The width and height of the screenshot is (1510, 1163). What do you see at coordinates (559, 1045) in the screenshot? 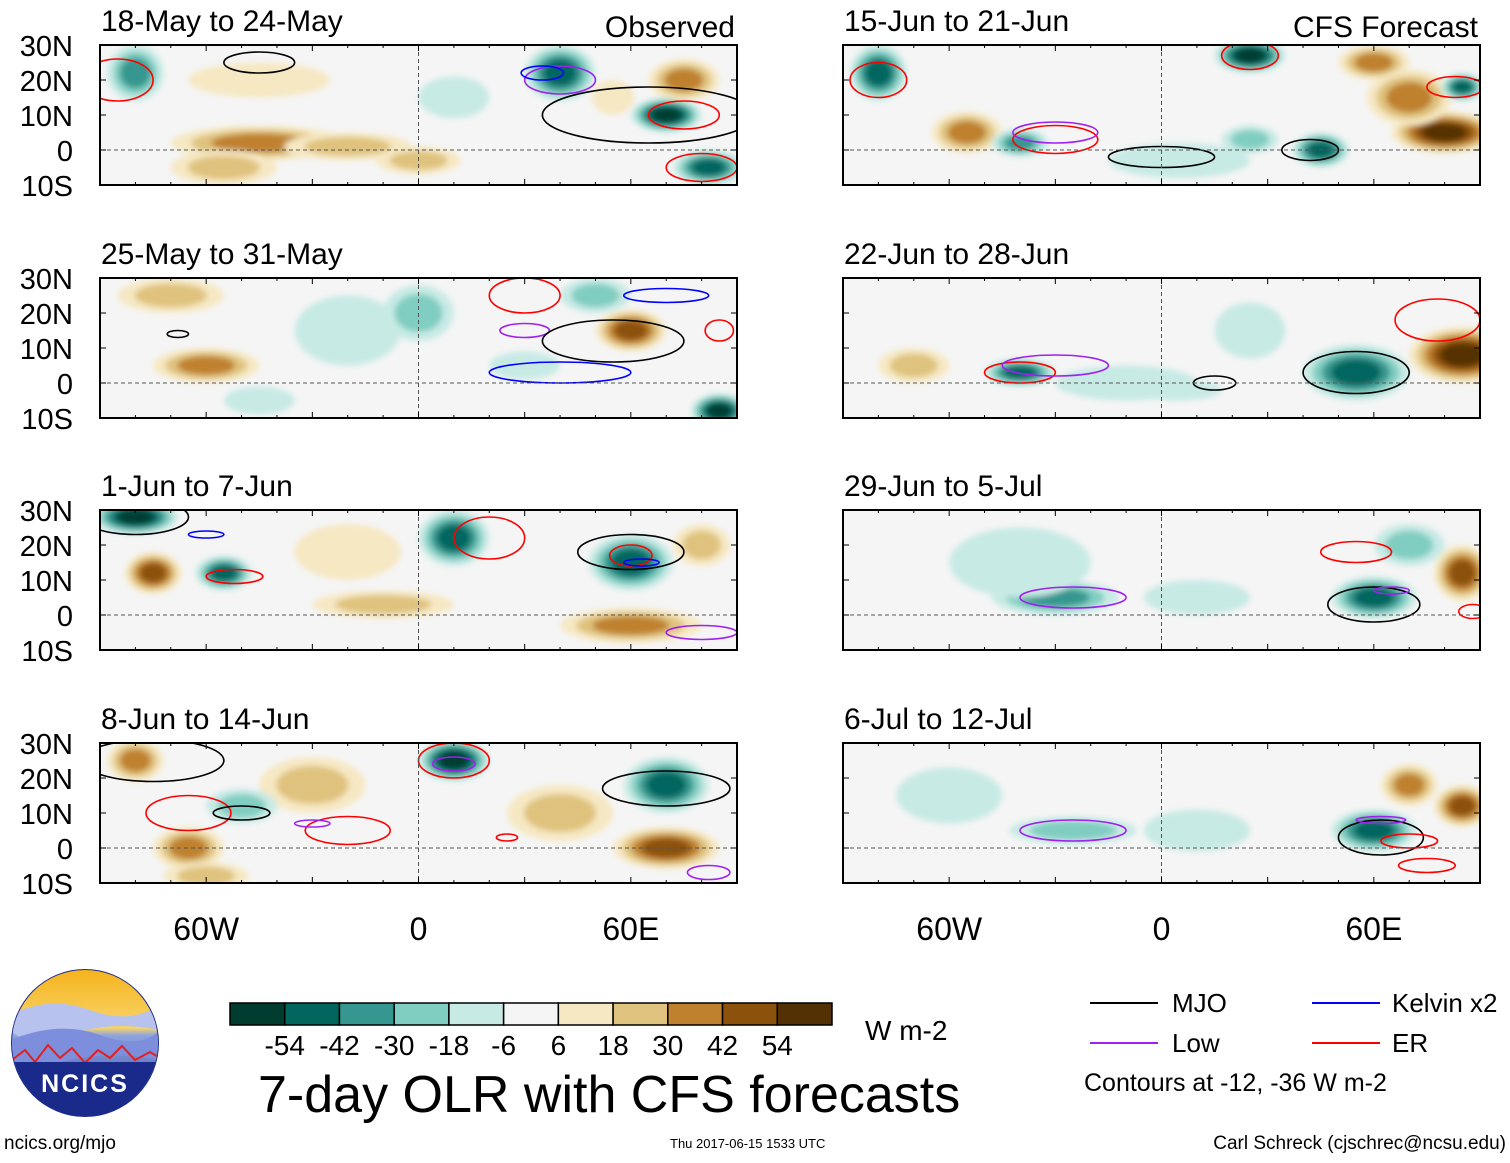
I see `colorbar-label: 6` at bounding box center [559, 1045].